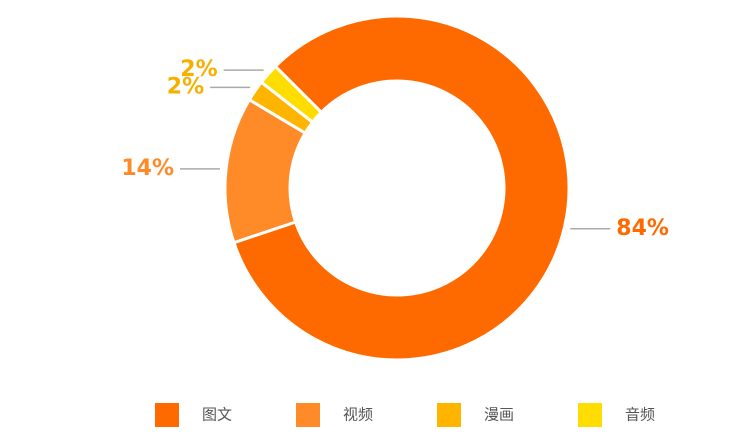  Describe the element at coordinates (499, 415) in the screenshot. I see `legend-label: 漫画` at that location.